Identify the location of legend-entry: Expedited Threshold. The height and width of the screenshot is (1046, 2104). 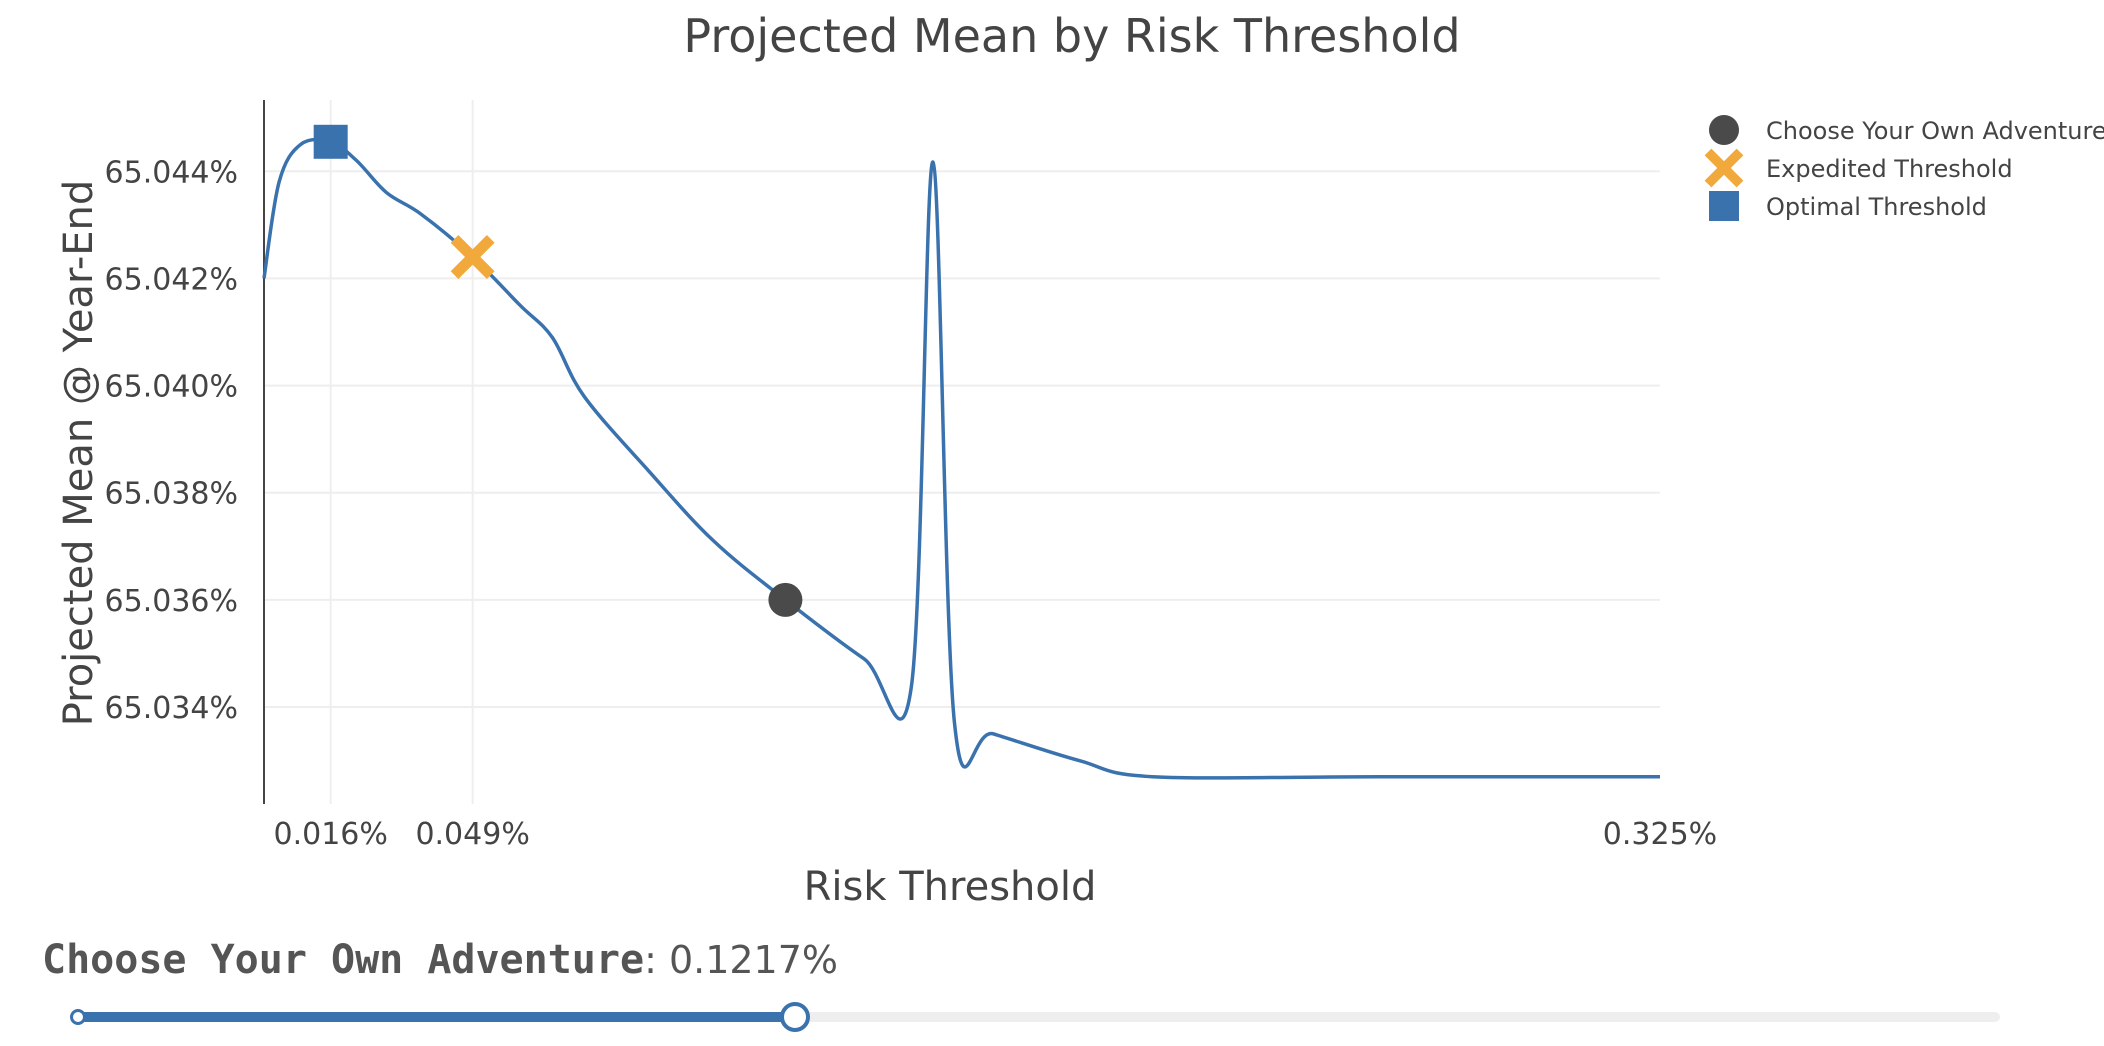
(1889, 169).